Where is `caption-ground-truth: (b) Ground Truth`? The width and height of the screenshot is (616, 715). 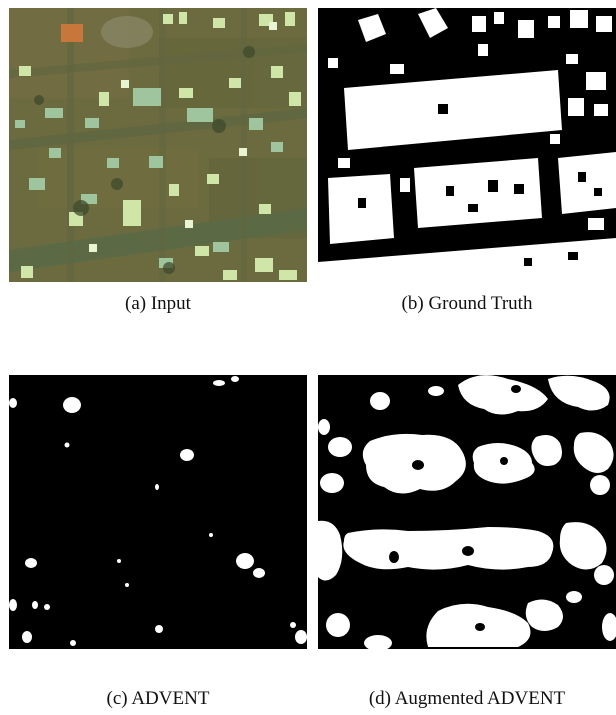 caption-ground-truth: (b) Ground Truth is located at coordinates (467, 303).